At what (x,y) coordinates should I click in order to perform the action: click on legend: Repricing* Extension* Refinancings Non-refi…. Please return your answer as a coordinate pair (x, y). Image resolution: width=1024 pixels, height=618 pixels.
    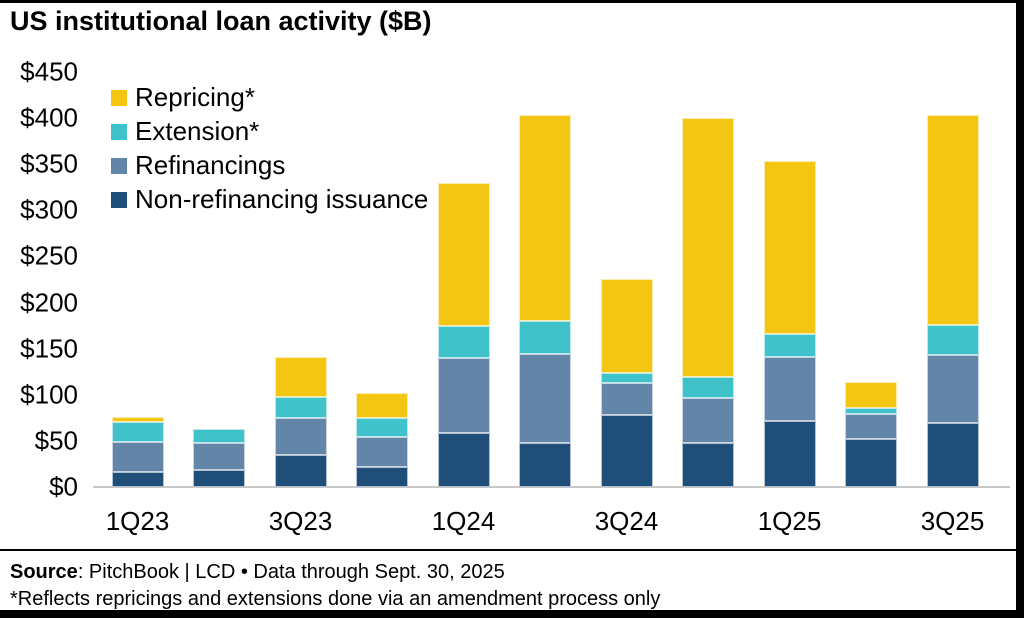
    Looking at the image, I should click on (269, 152).